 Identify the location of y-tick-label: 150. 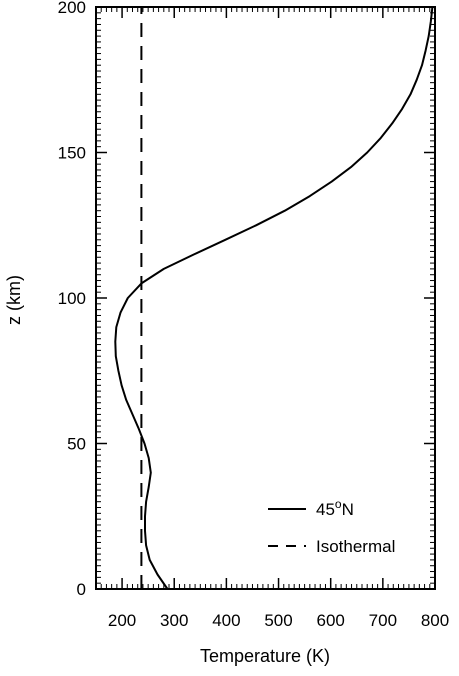
(72, 153).